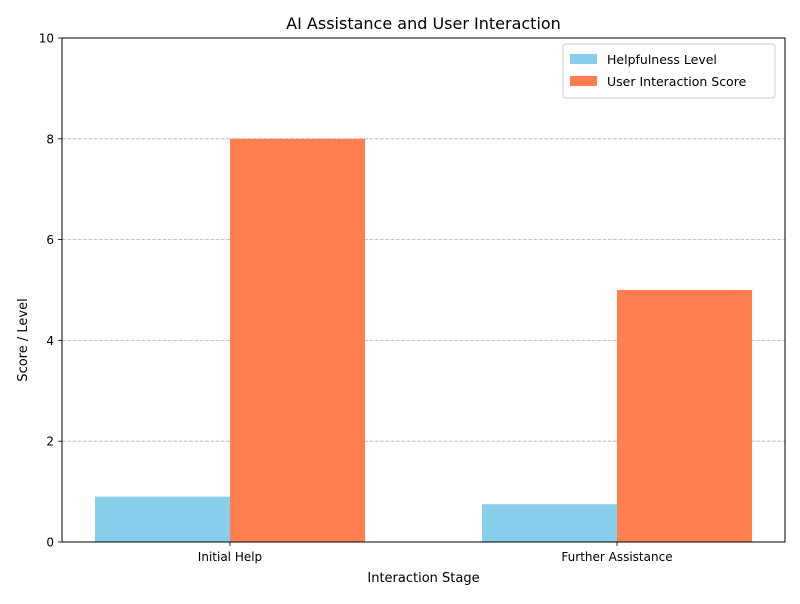  Describe the element at coordinates (616, 557) in the screenshot. I see `x-tick-label: Further Assistance` at that location.